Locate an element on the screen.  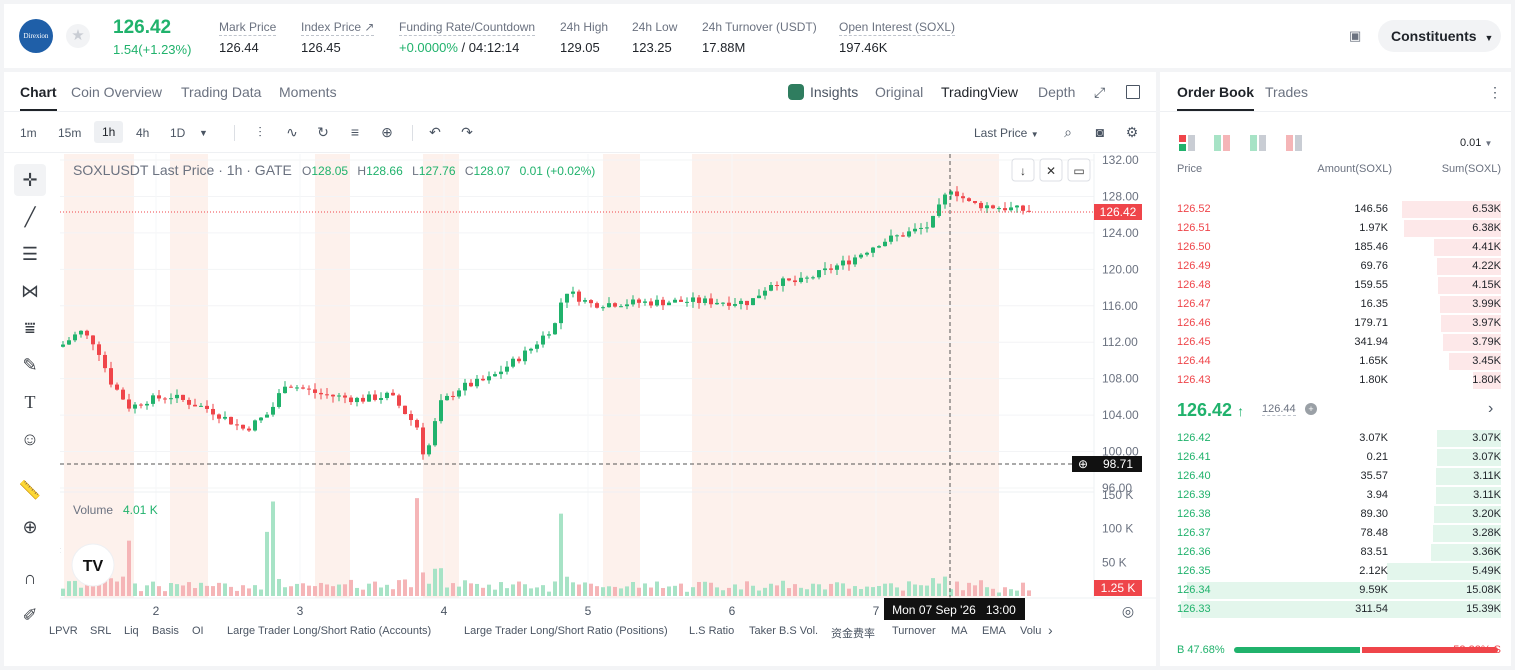
tab-chart: Chart is located at coordinates (38, 97).